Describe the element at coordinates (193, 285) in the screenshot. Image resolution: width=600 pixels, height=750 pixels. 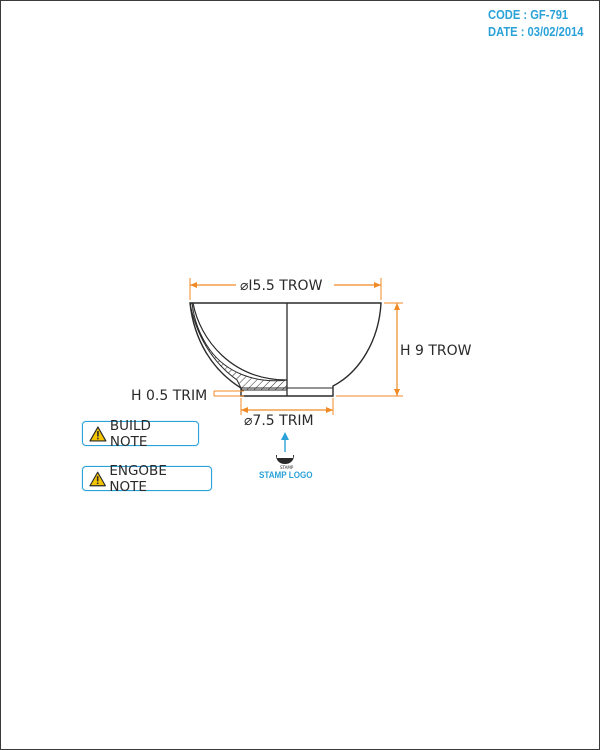
I see `top-diameter-arrow-left` at that location.